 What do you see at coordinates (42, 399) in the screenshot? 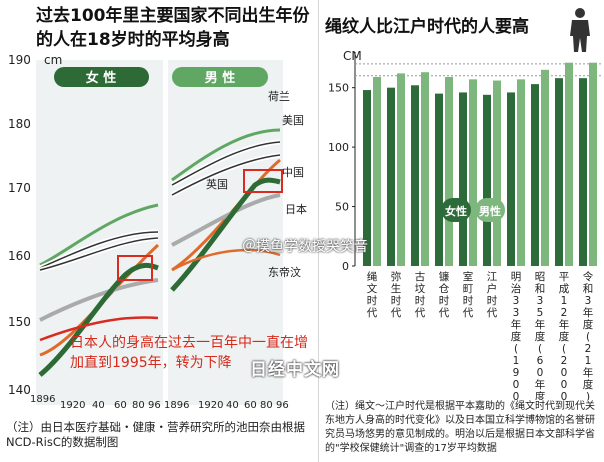
I see `xtick-f-1896: 1896` at bounding box center [42, 399].